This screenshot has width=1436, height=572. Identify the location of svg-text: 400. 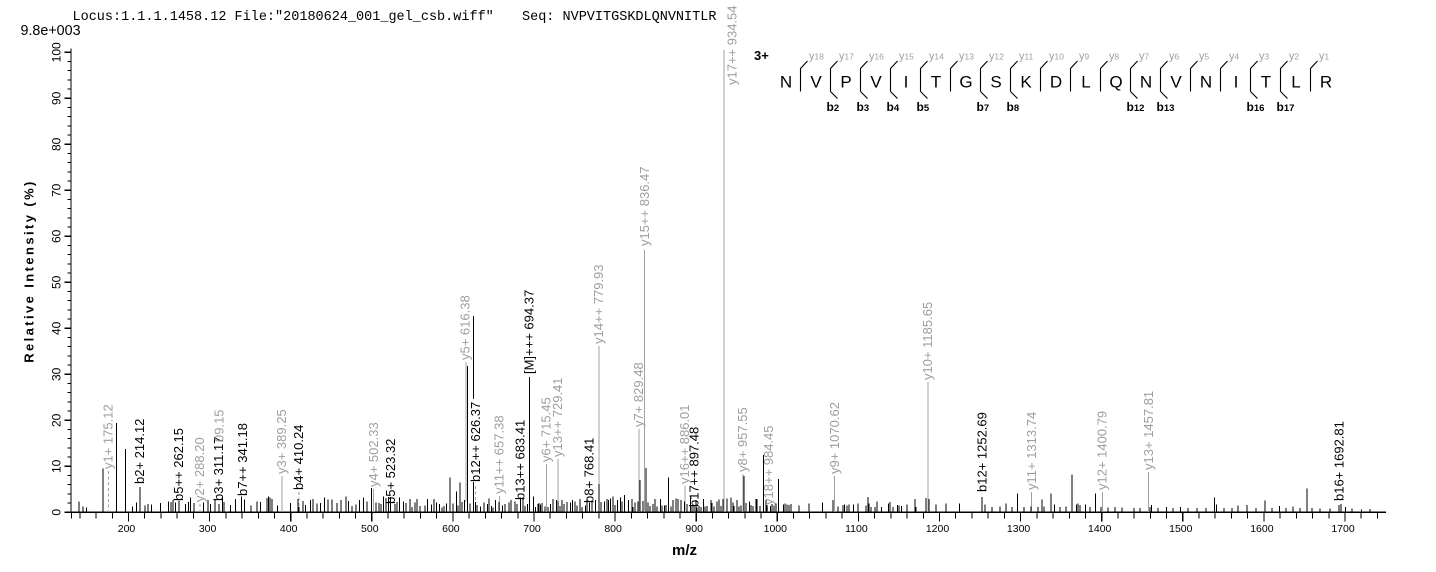
(289, 529).